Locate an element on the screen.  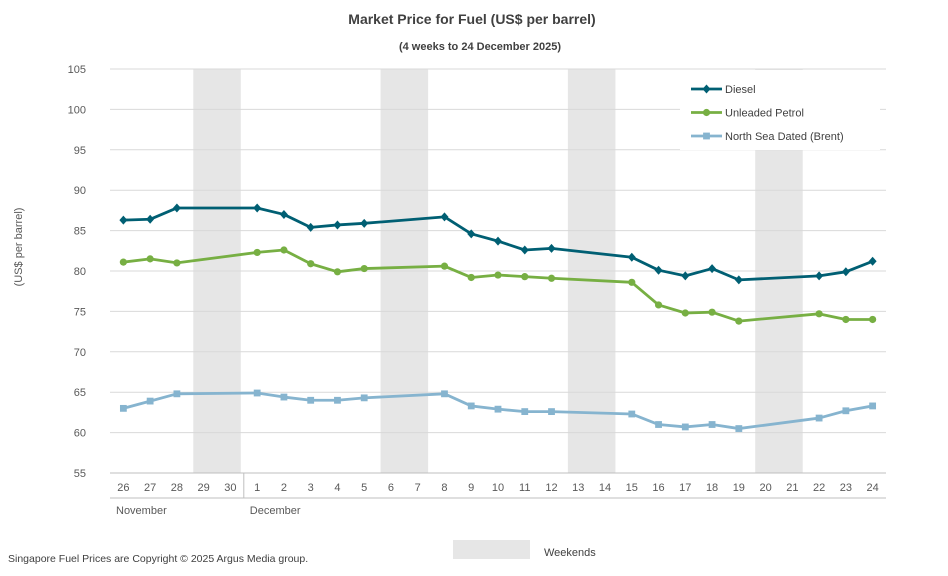
x-tick-label: 22 is located at coordinates (819, 488).